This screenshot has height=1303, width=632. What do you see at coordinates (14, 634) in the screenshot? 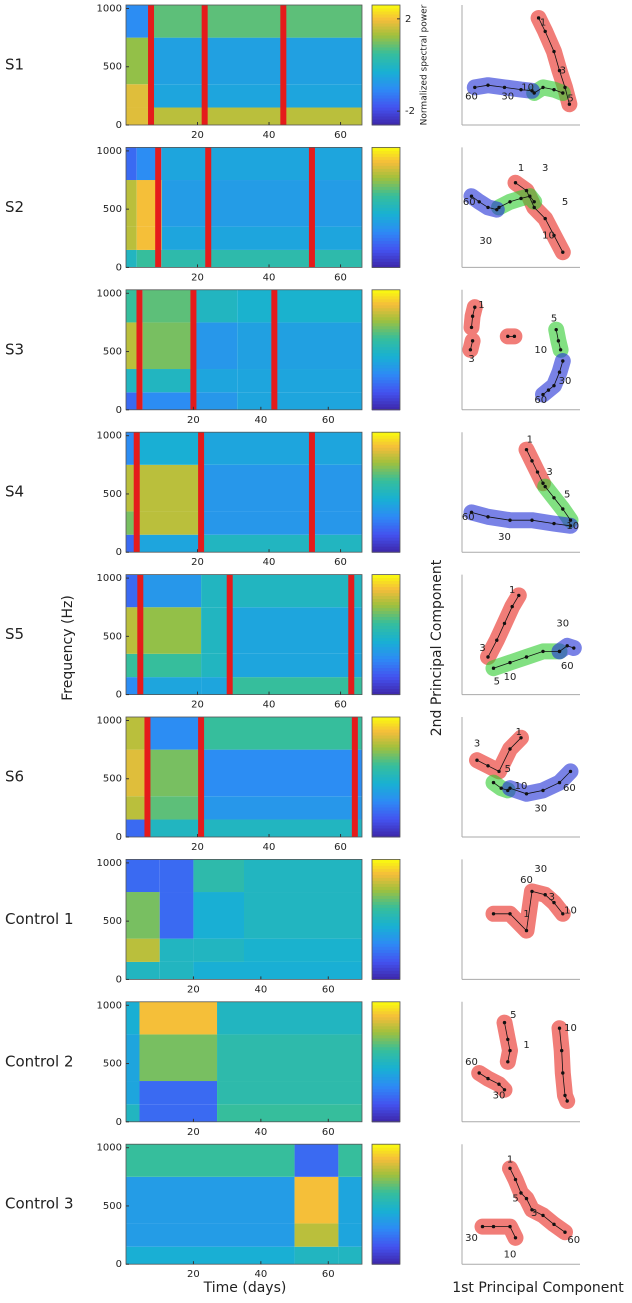
I see `row-label: S5` at bounding box center [14, 634].